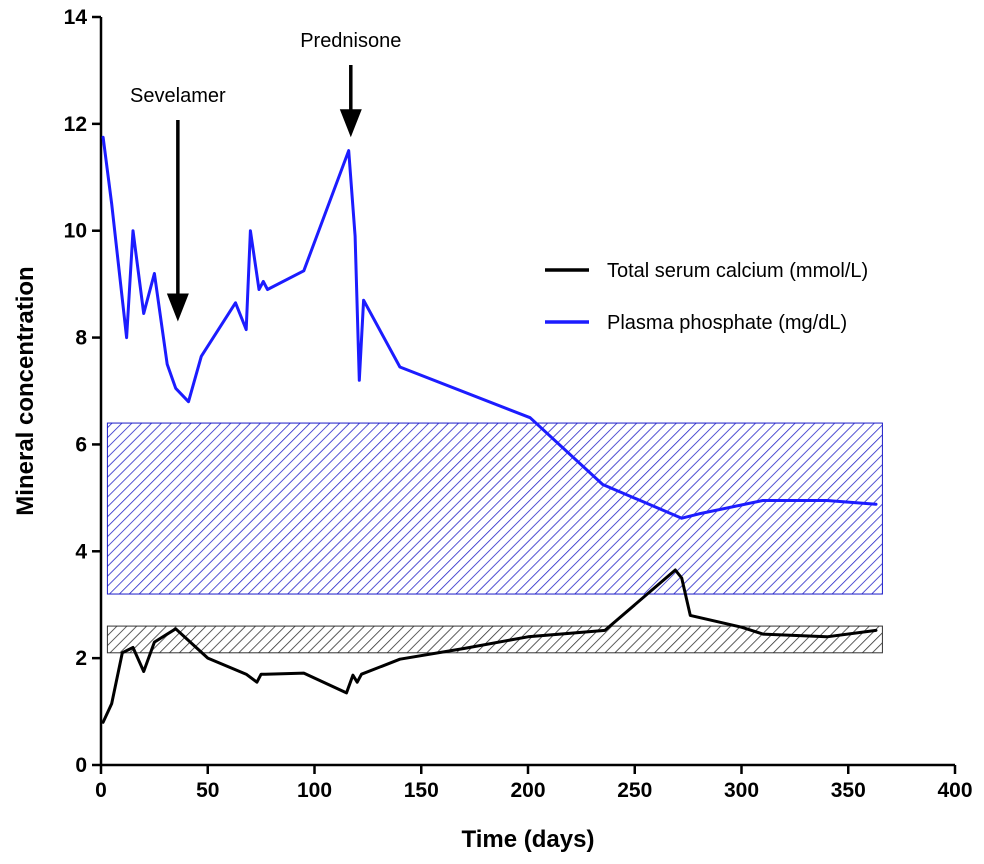 The image size is (984, 864). What do you see at coordinates (81, 765) in the screenshot?
I see `y-tick-label: 0` at bounding box center [81, 765].